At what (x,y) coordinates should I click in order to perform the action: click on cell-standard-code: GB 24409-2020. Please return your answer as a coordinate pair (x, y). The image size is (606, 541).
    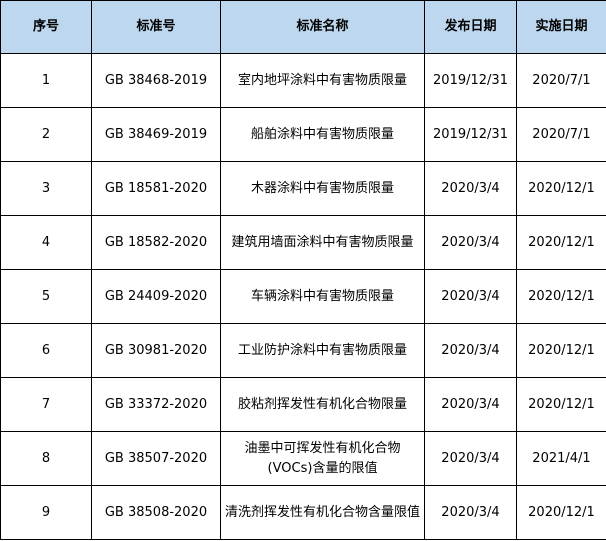
    Looking at the image, I should click on (156, 296).